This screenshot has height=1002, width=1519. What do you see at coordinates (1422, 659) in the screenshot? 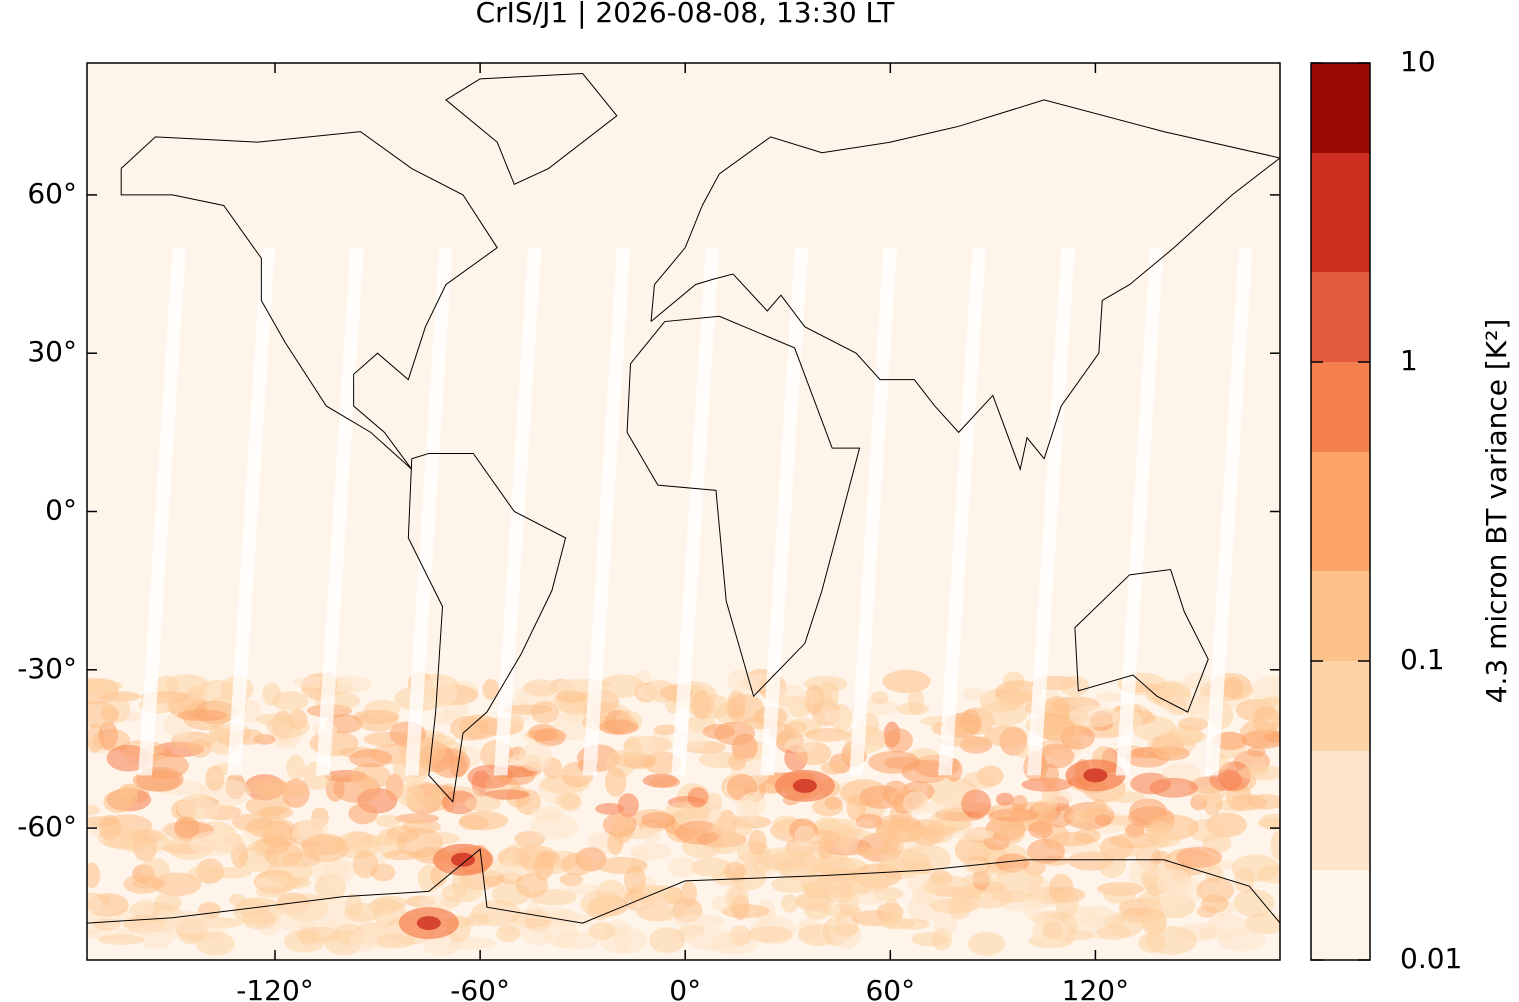
I see `colorbar-tick-label: 0.1` at bounding box center [1422, 659].